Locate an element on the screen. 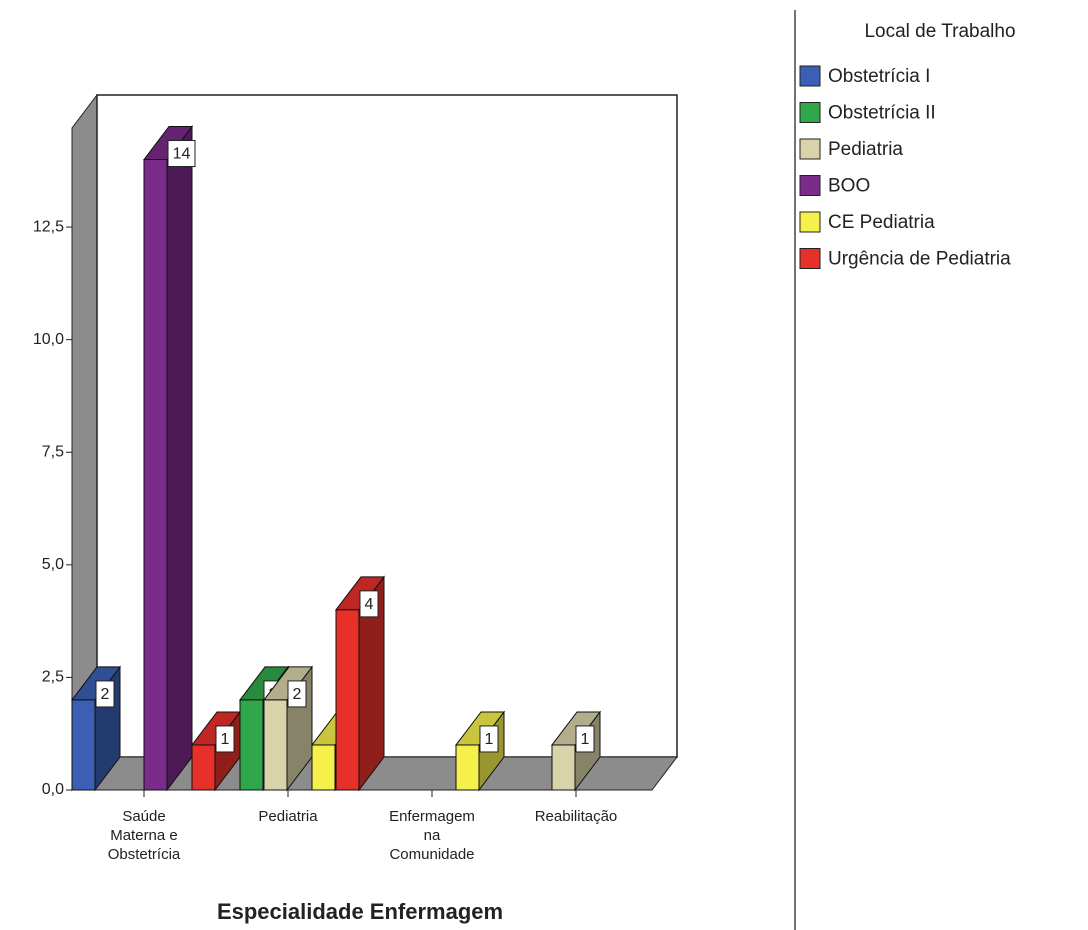 The width and height of the screenshot is (1088, 930). bar is located at coordinates (168, 458).